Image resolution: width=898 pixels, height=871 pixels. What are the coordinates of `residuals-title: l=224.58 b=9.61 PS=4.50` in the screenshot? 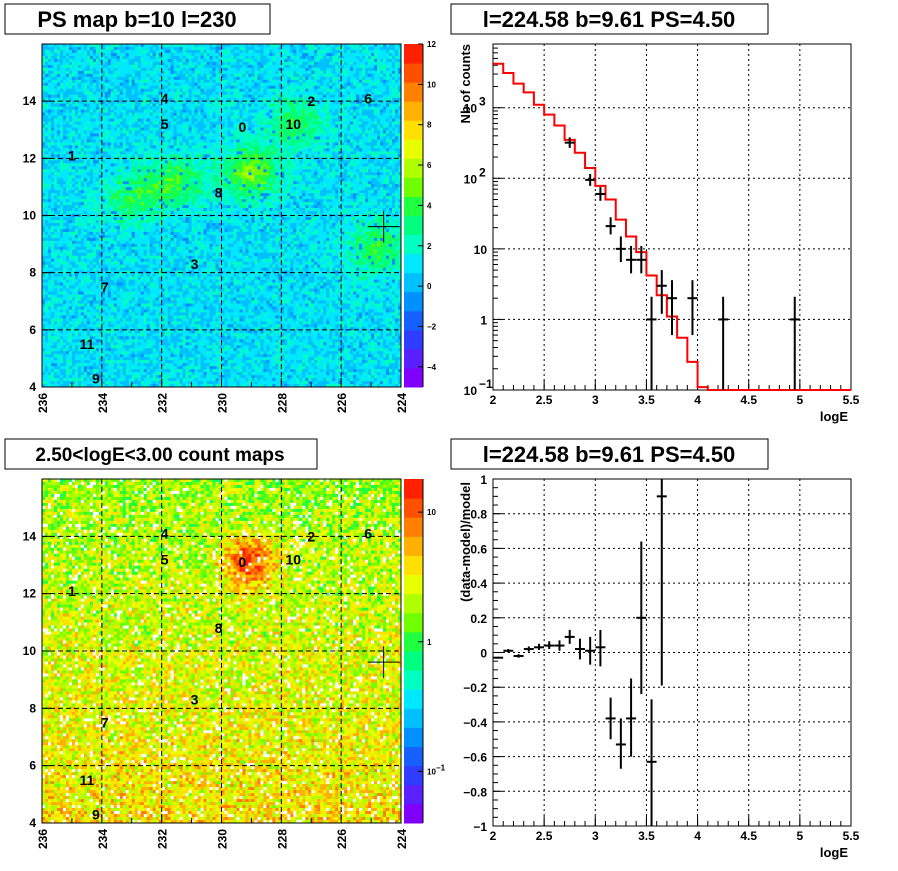 It's located at (609, 454).